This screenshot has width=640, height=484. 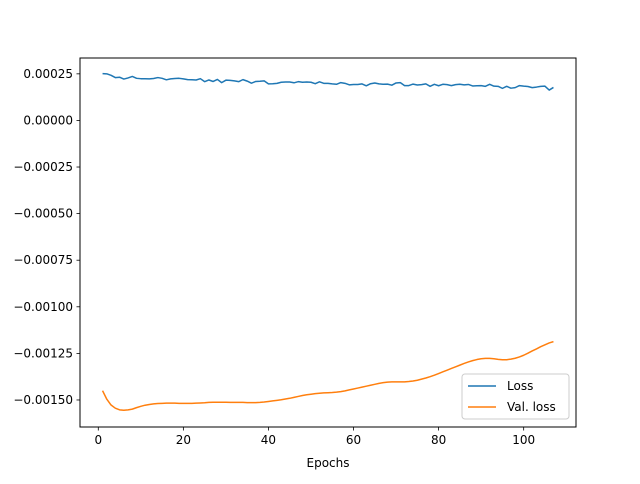 I want to click on legend-label: Val. loss, so click(x=531, y=407).